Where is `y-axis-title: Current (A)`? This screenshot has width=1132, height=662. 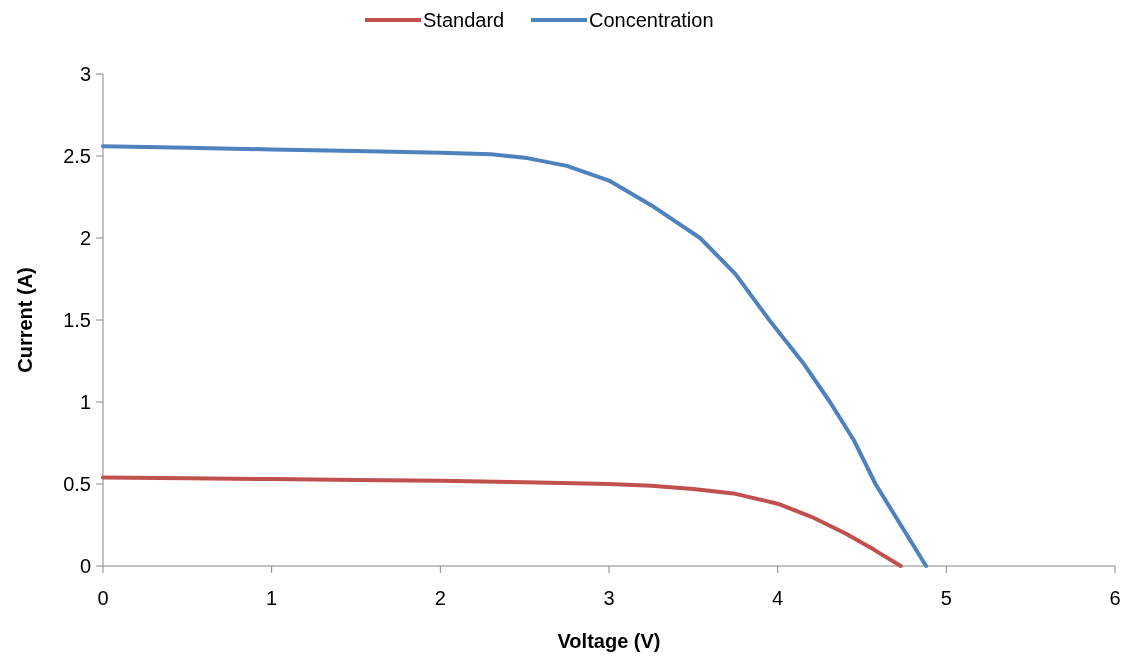 y-axis-title: Current (A) is located at coordinates (25, 320).